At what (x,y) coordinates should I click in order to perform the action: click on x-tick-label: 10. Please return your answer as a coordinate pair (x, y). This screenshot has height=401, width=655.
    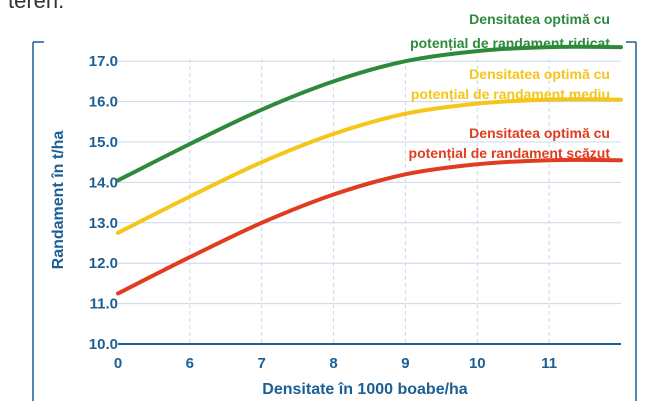
    Looking at the image, I should click on (477, 363).